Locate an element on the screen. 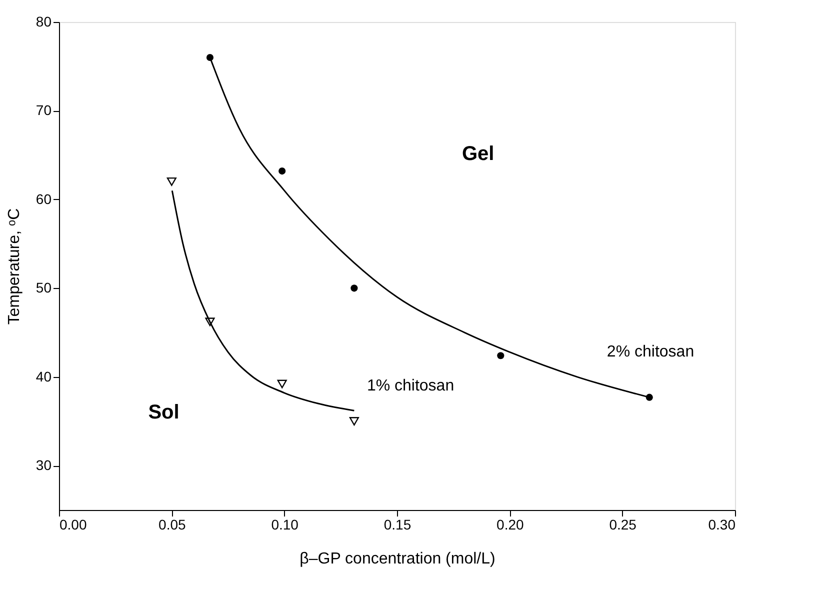 The image size is (825, 590). annotation: 2% chitosan is located at coordinates (650, 351).